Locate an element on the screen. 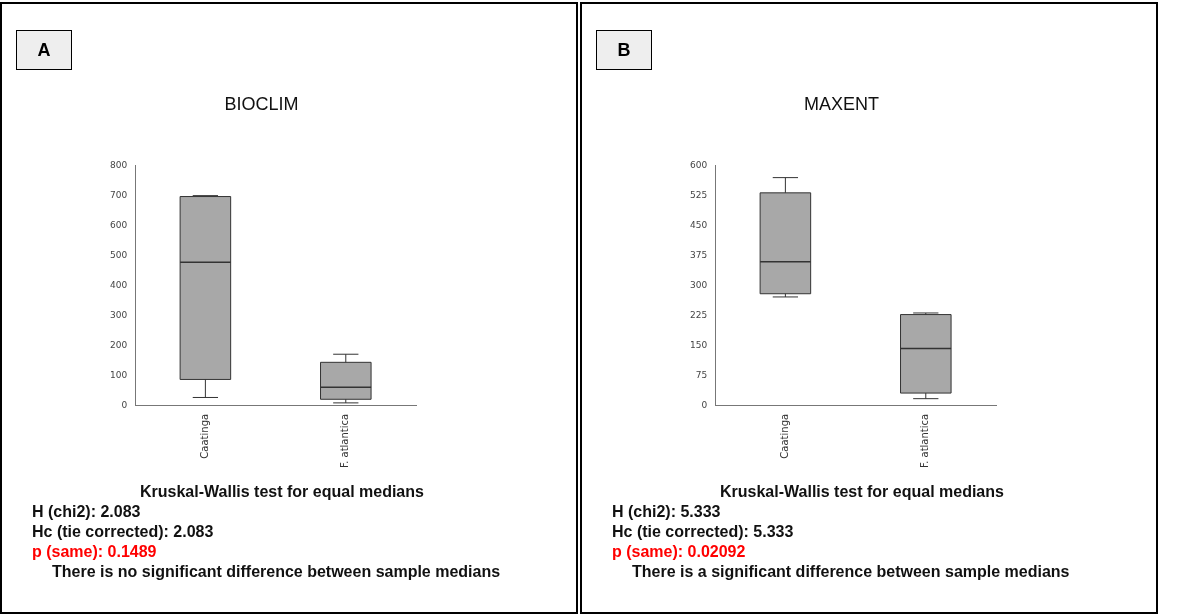 Image resolution: width=1178 pixels, height=616 pixels. text: H (chi2): 5.333 is located at coordinates (667, 512).